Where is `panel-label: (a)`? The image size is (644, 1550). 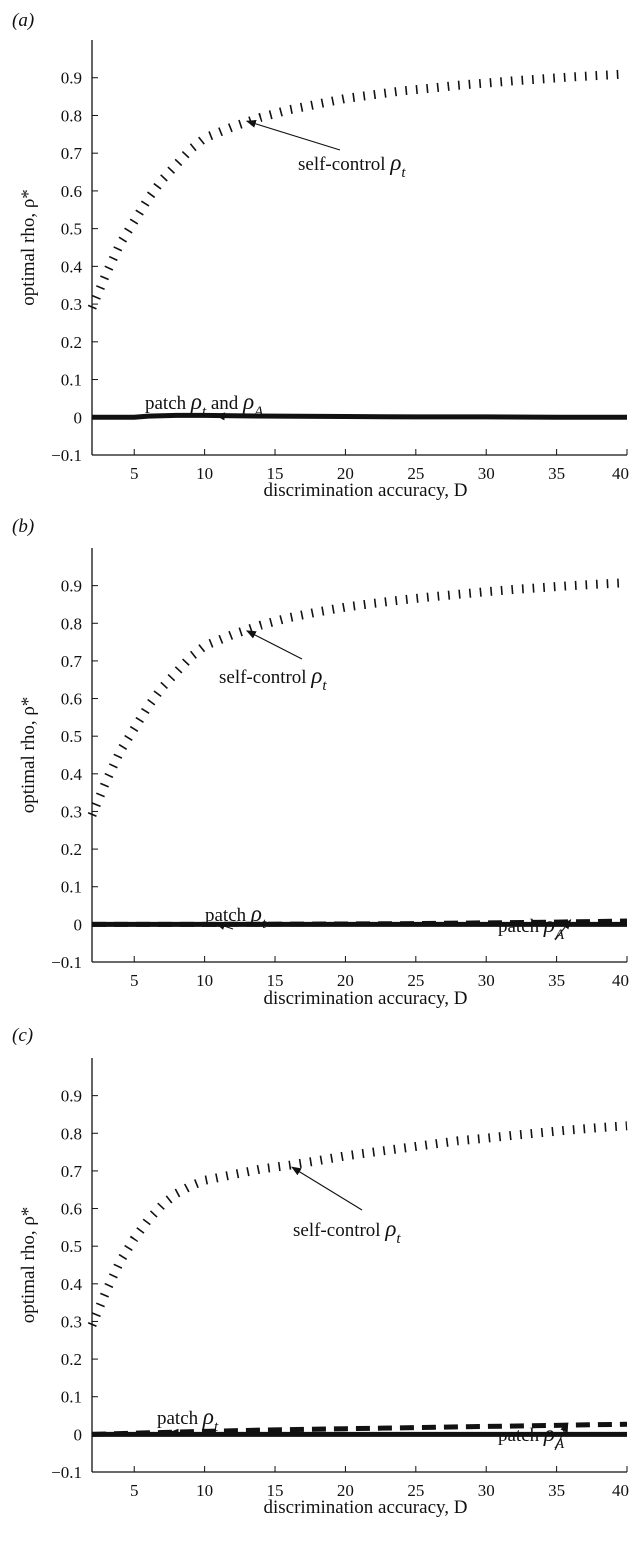
panel-label: (a) is located at coordinates (23, 20).